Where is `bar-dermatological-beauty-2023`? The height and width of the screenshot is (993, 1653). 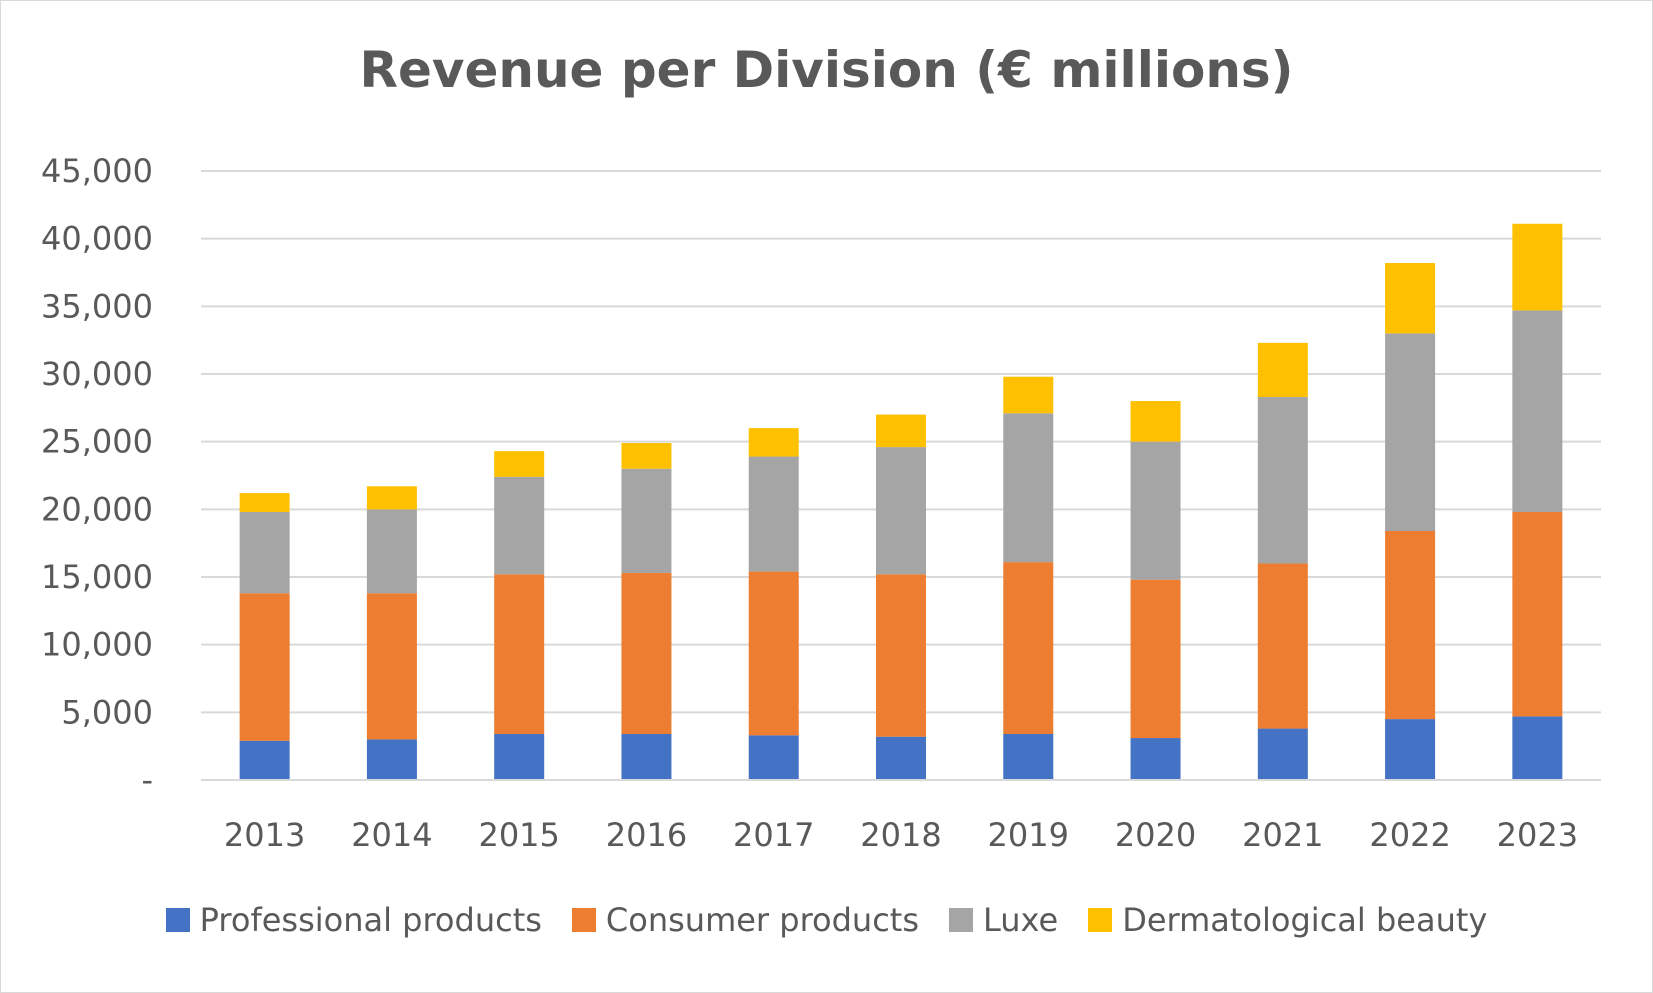
bar-dermatological-beauty-2023 is located at coordinates (1537, 267).